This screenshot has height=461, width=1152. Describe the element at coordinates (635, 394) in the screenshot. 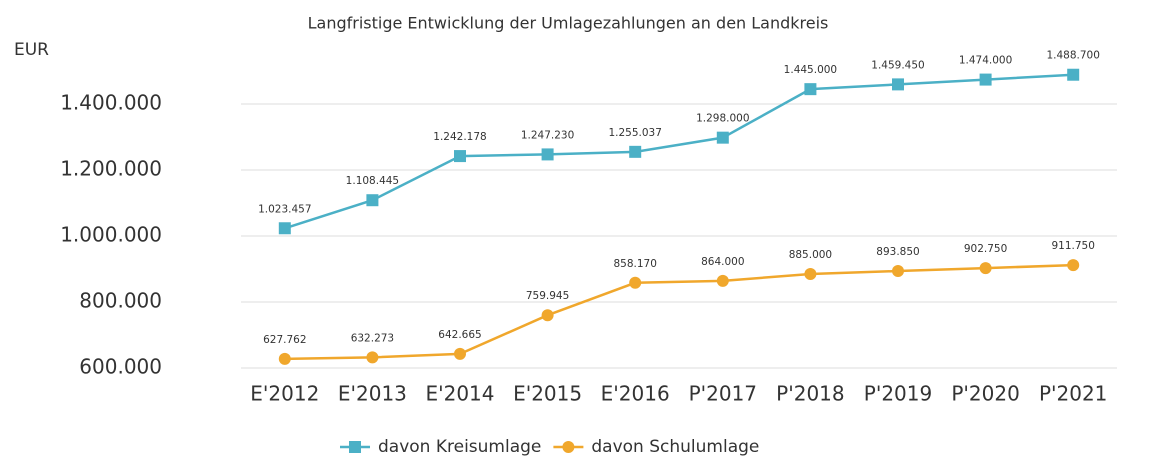

I see `x-tick-label: E'2016` at that location.